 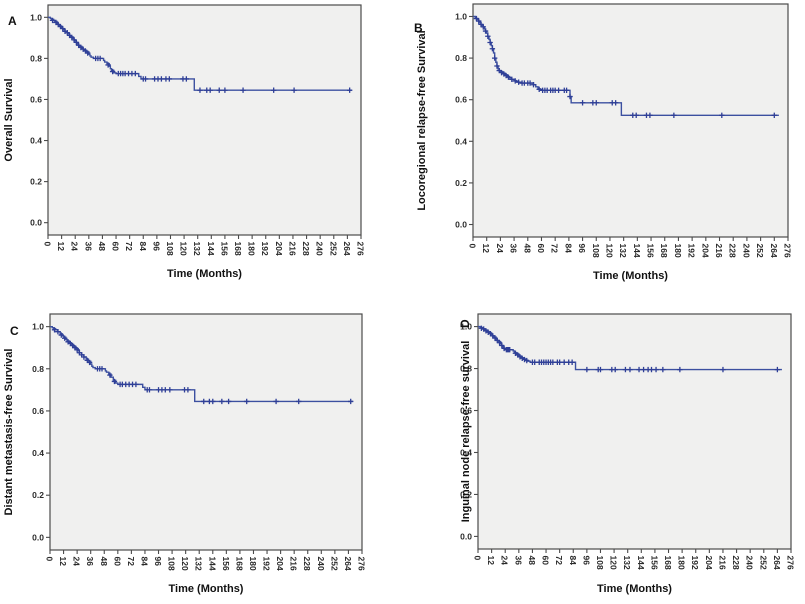 I want to click on panel-letter: C, so click(x=14, y=331).